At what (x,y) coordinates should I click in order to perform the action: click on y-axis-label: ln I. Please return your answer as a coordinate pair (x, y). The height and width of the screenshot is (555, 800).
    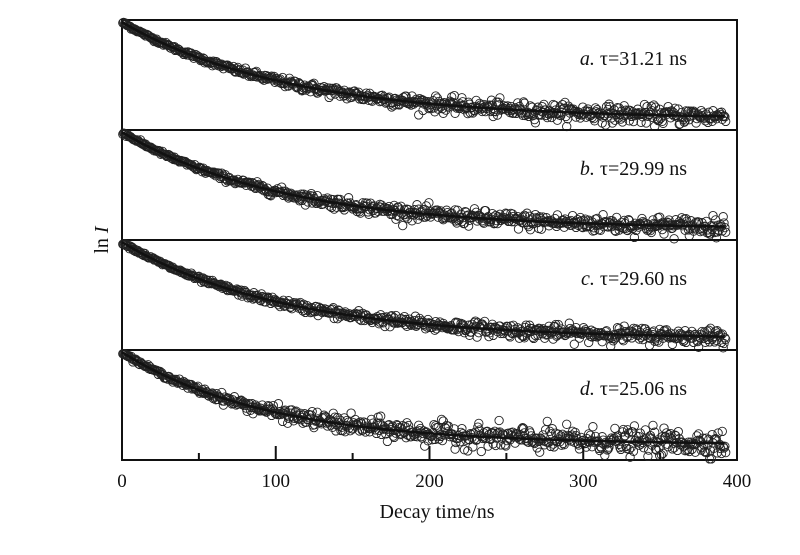
    Looking at the image, I should click on (102, 239).